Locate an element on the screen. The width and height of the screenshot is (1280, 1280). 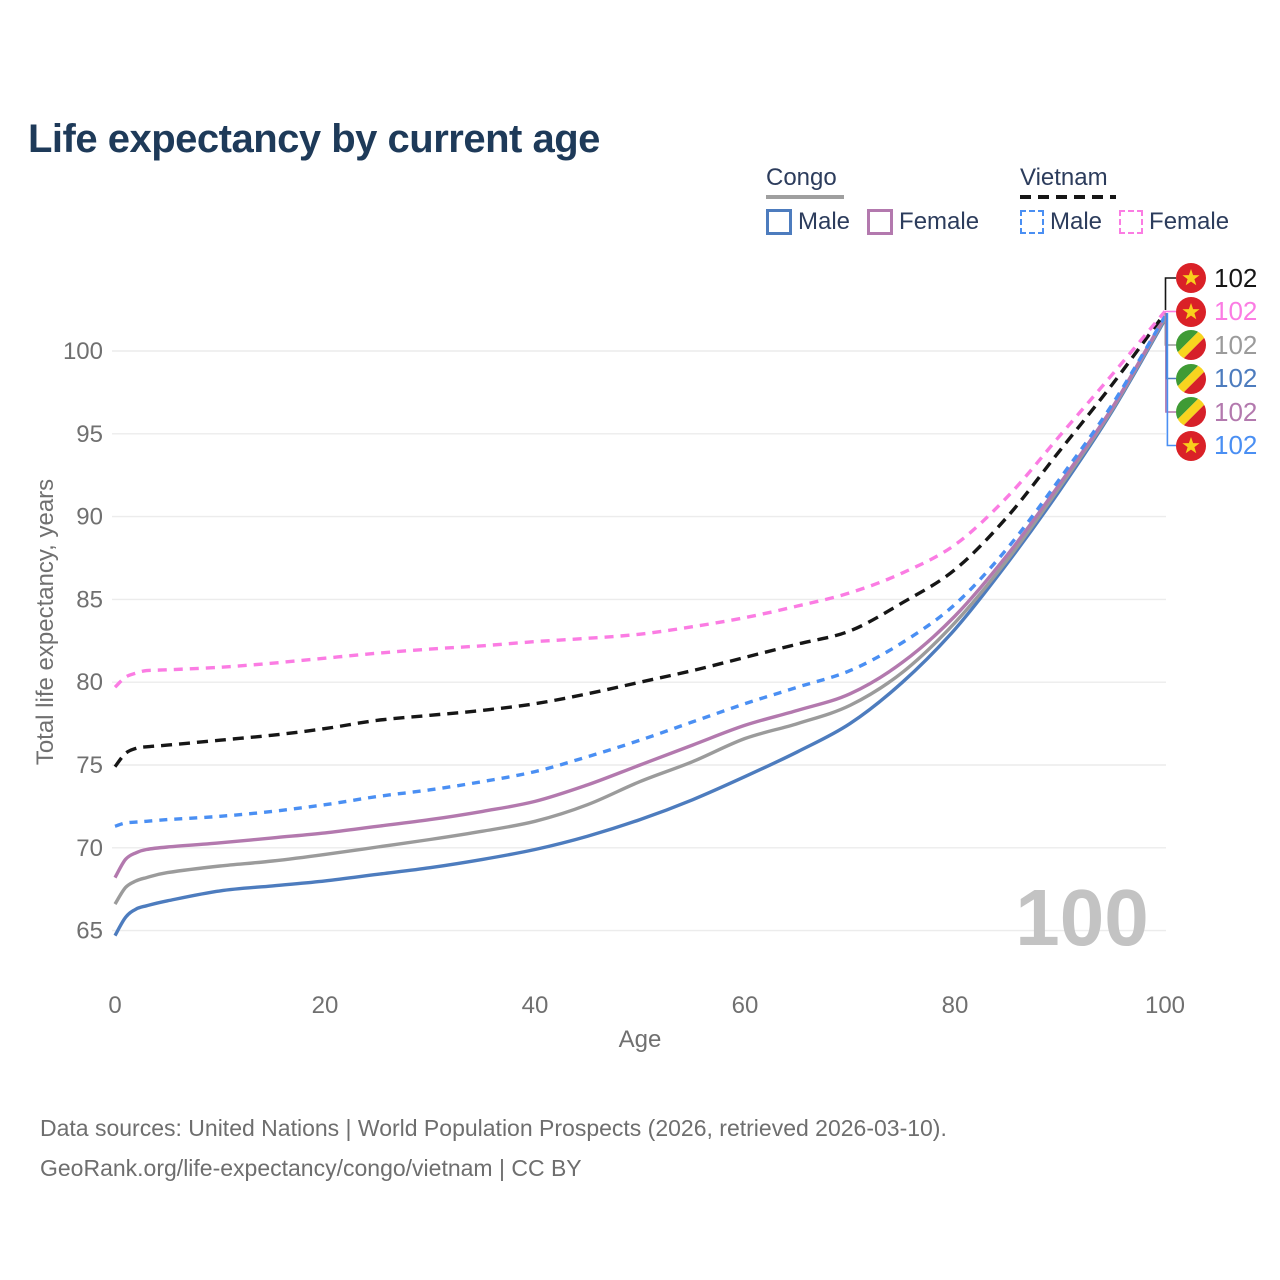
legend-item-vietnam-female: Female is located at coordinates (1174, 222).